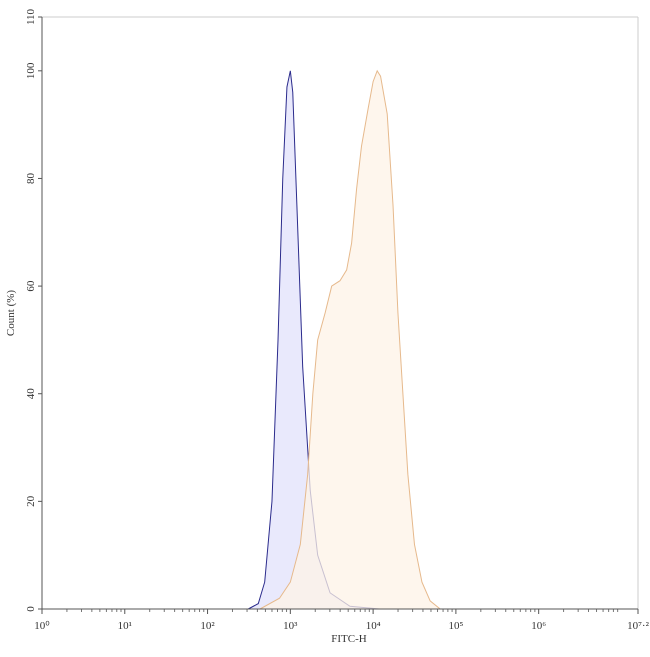  I want to click on y-tick-label: 0, so click(31, 609).